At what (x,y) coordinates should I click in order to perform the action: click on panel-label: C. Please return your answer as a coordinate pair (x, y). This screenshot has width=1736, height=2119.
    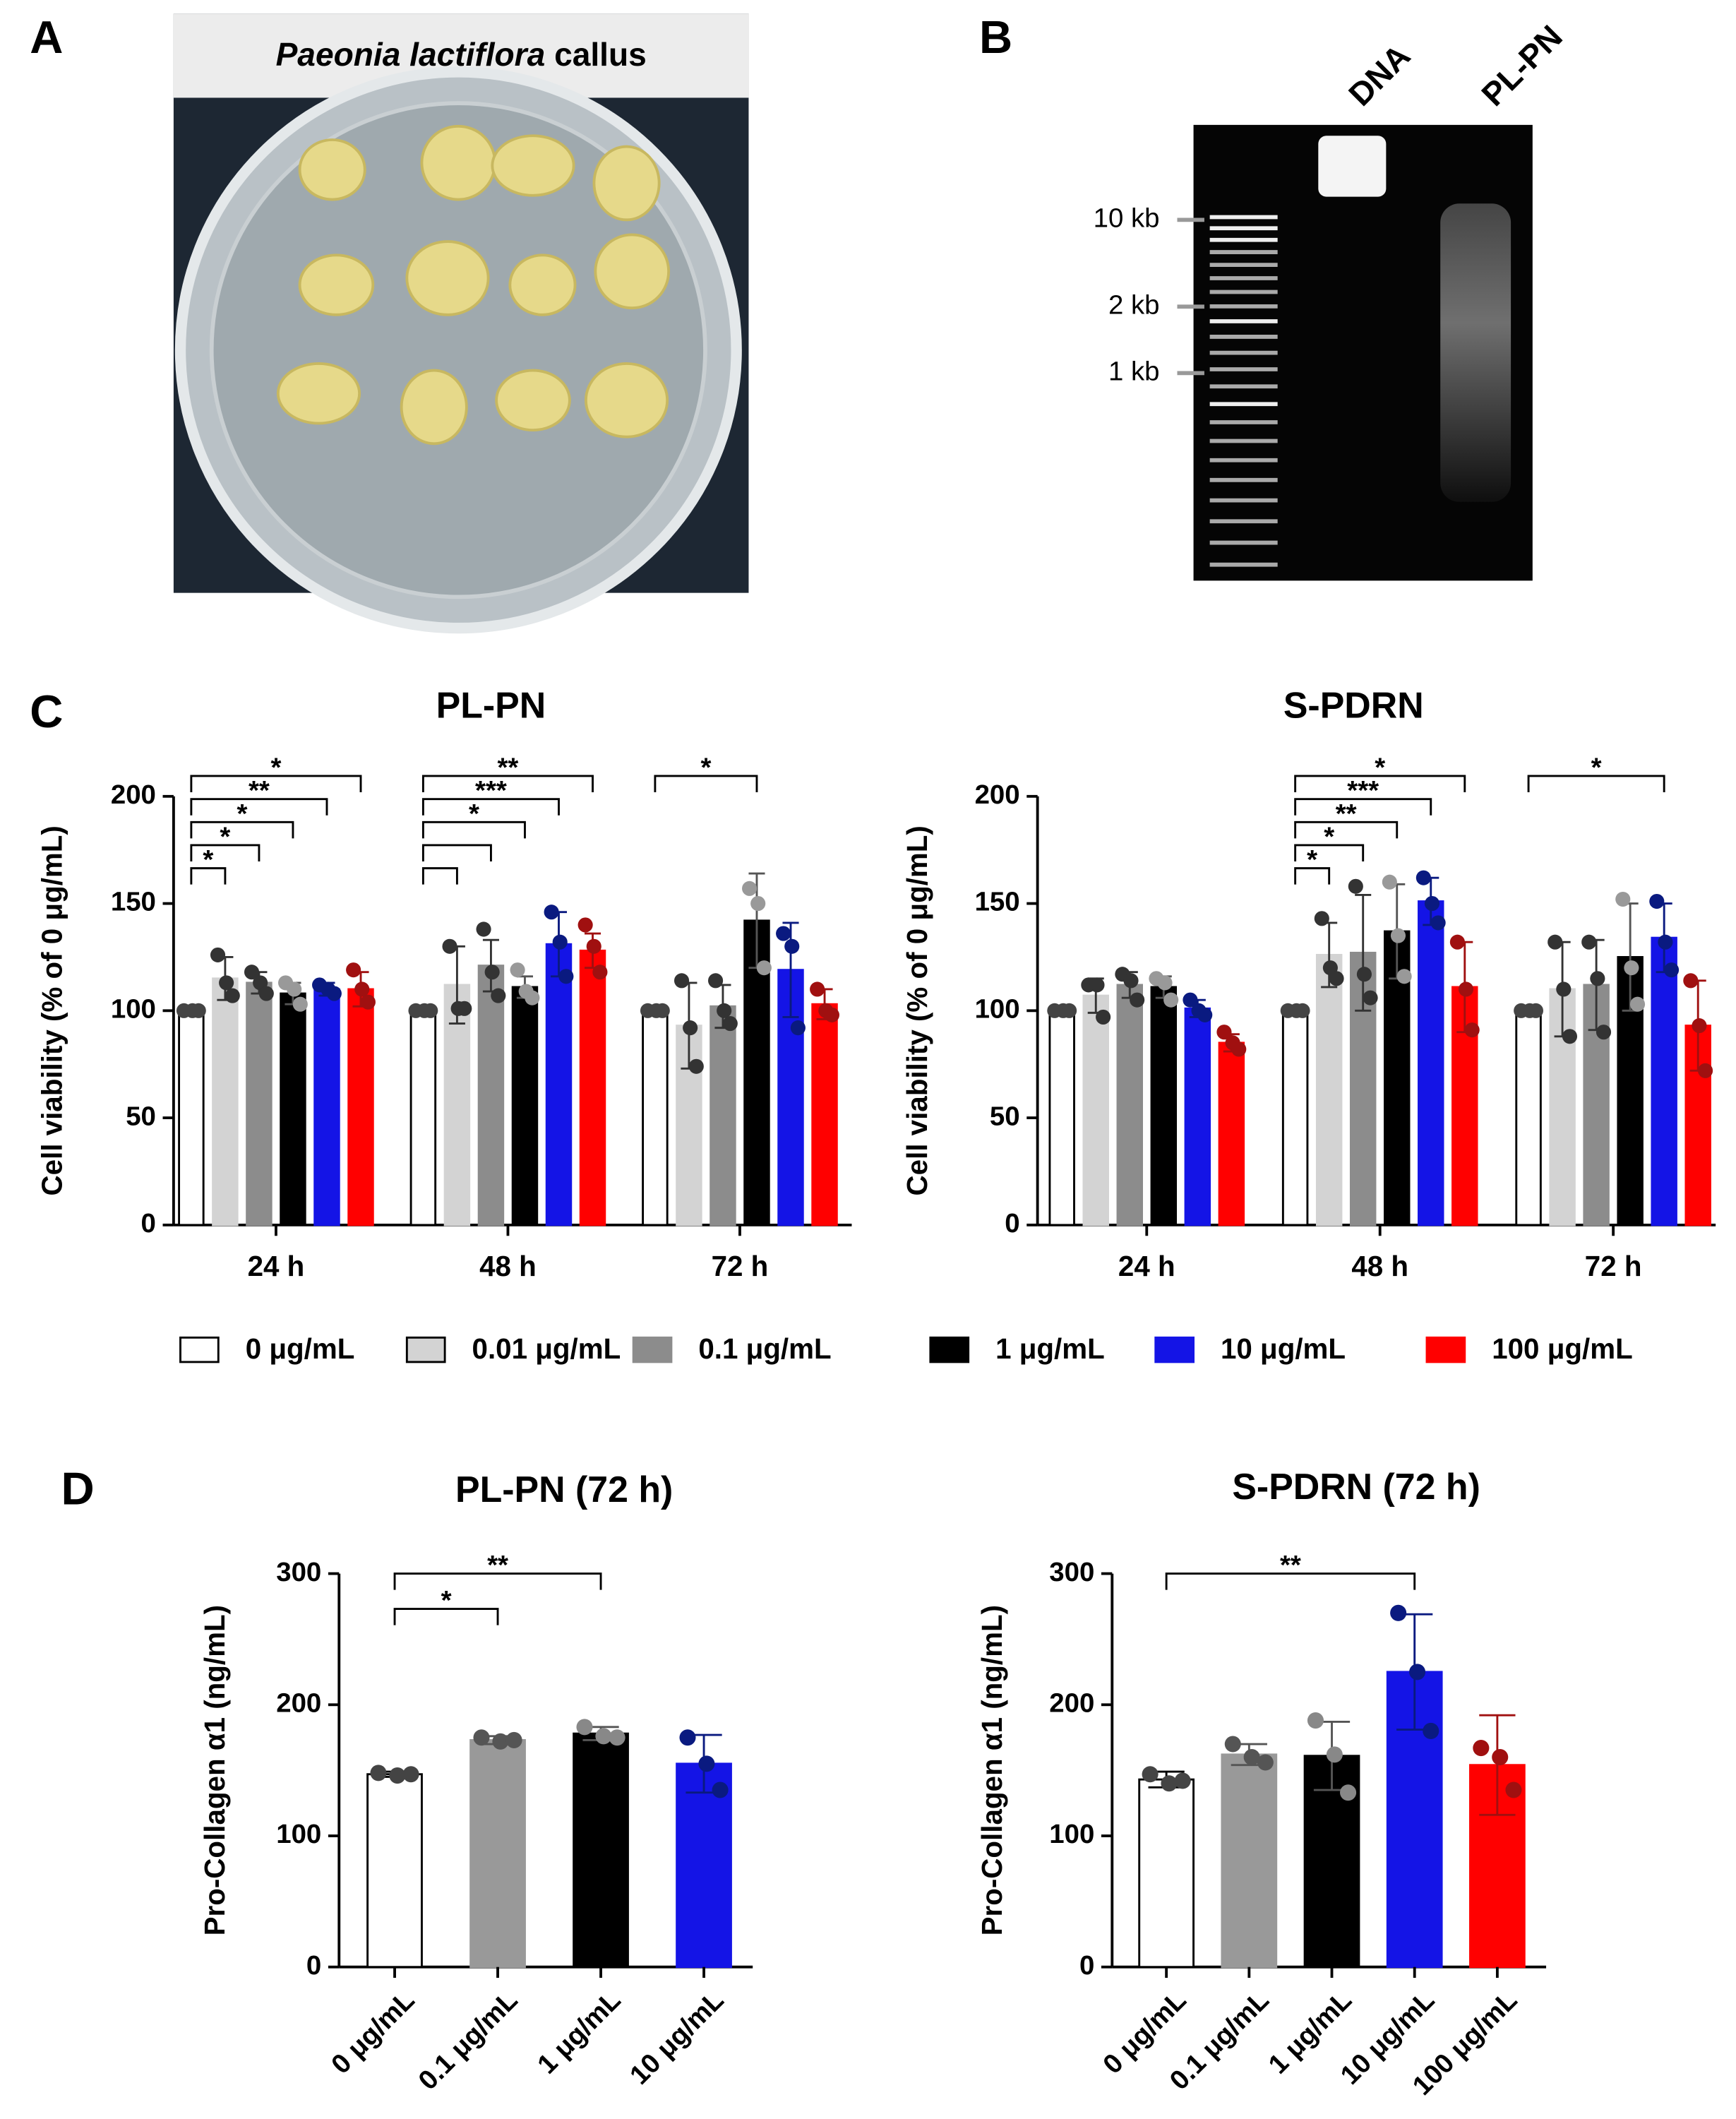
    Looking at the image, I should click on (46, 711).